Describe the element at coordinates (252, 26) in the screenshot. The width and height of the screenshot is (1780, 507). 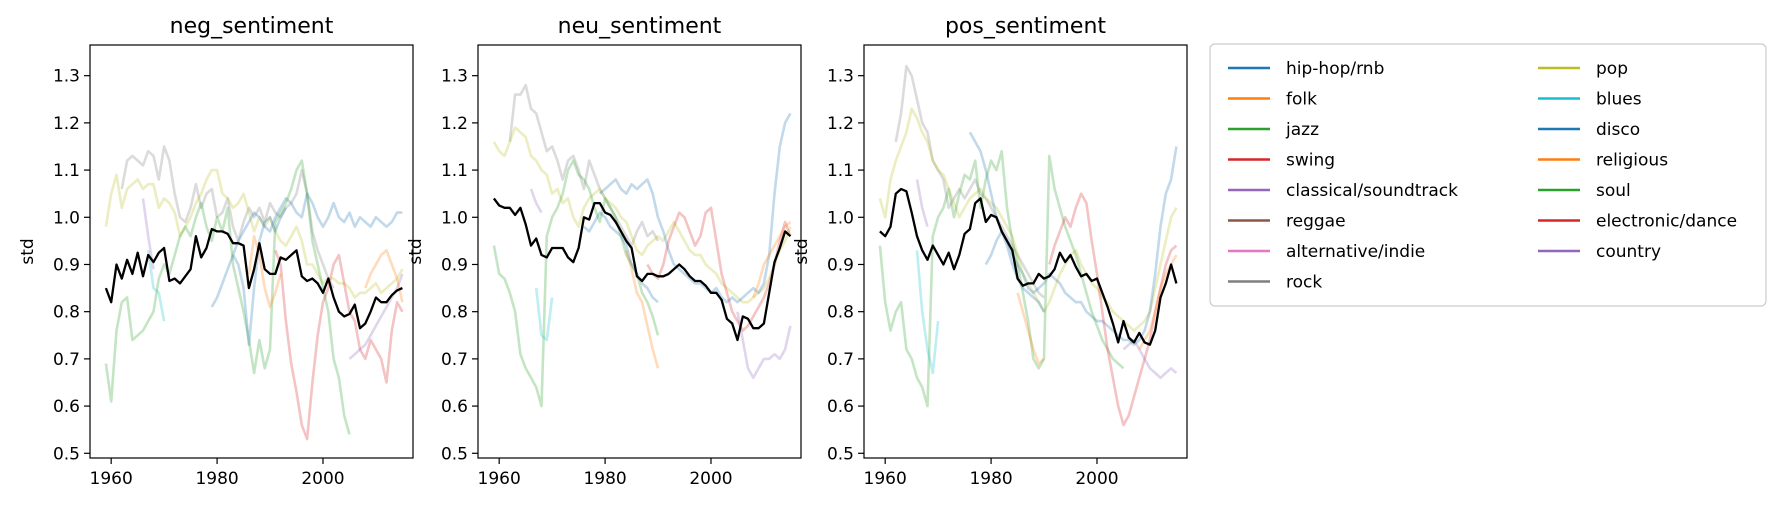
I see `panel-title: neg_sentiment` at that location.